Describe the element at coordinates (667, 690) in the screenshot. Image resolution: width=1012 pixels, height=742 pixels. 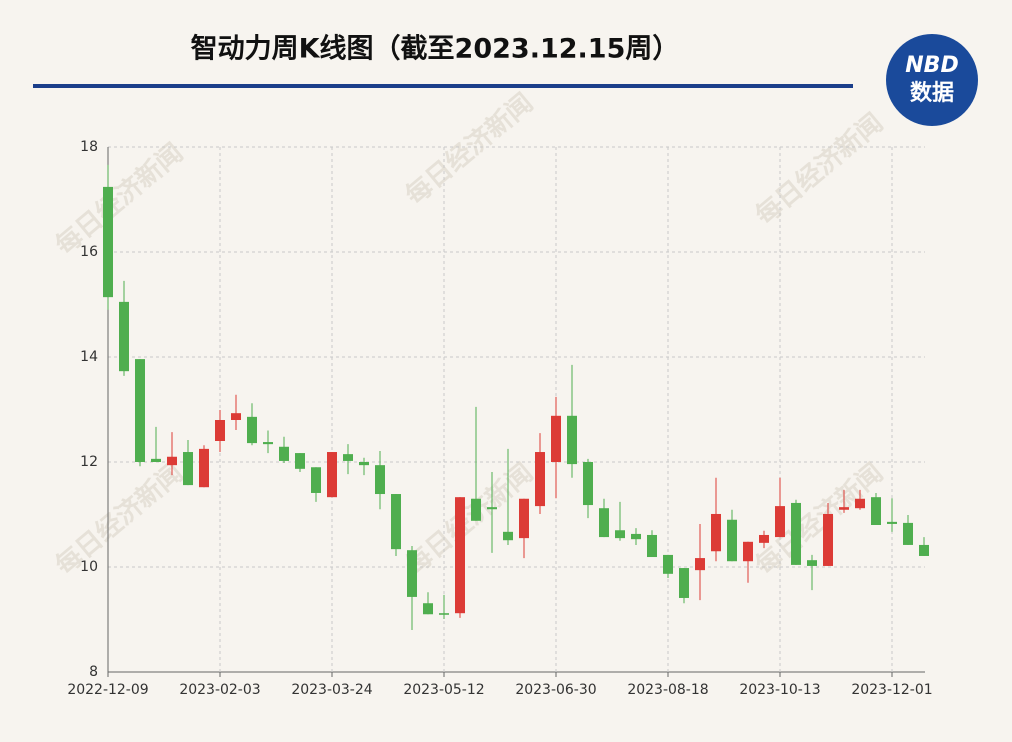
I see `x-tick-label: 2023-08-18` at that location.